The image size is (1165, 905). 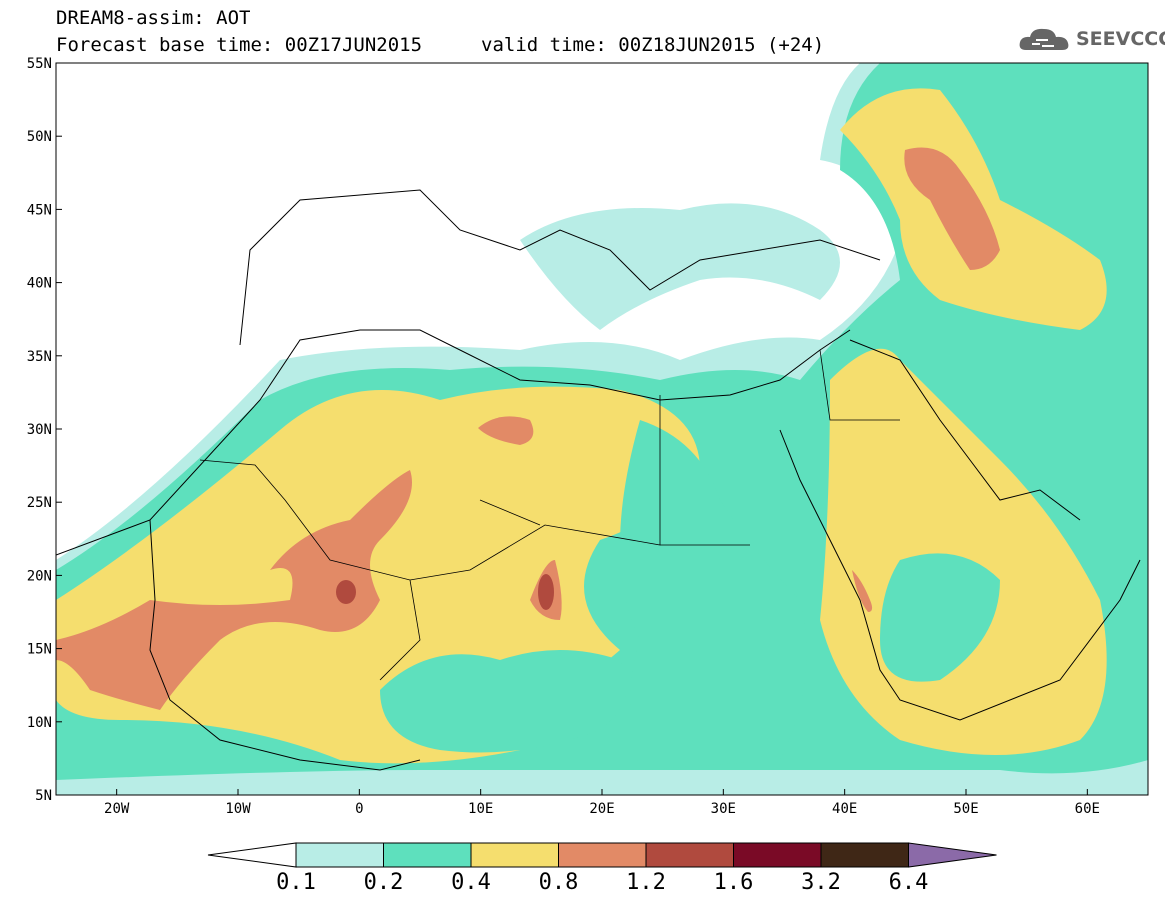 I want to click on aot-band-0.8-libya, so click(x=506, y=430).